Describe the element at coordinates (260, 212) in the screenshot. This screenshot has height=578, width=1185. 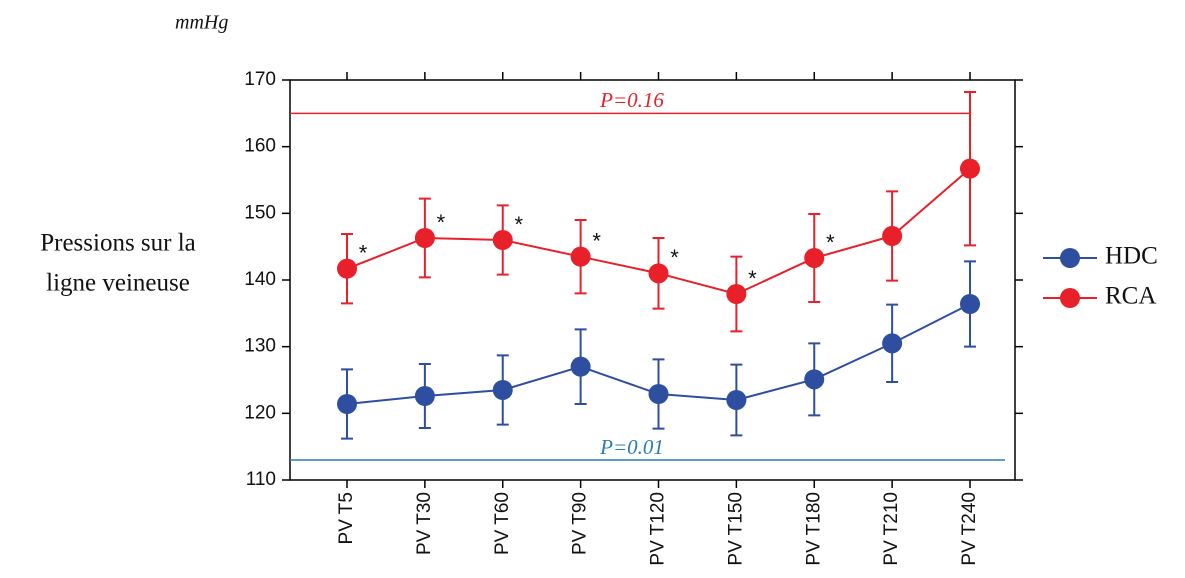
I see `y-tick-label: 150` at that location.